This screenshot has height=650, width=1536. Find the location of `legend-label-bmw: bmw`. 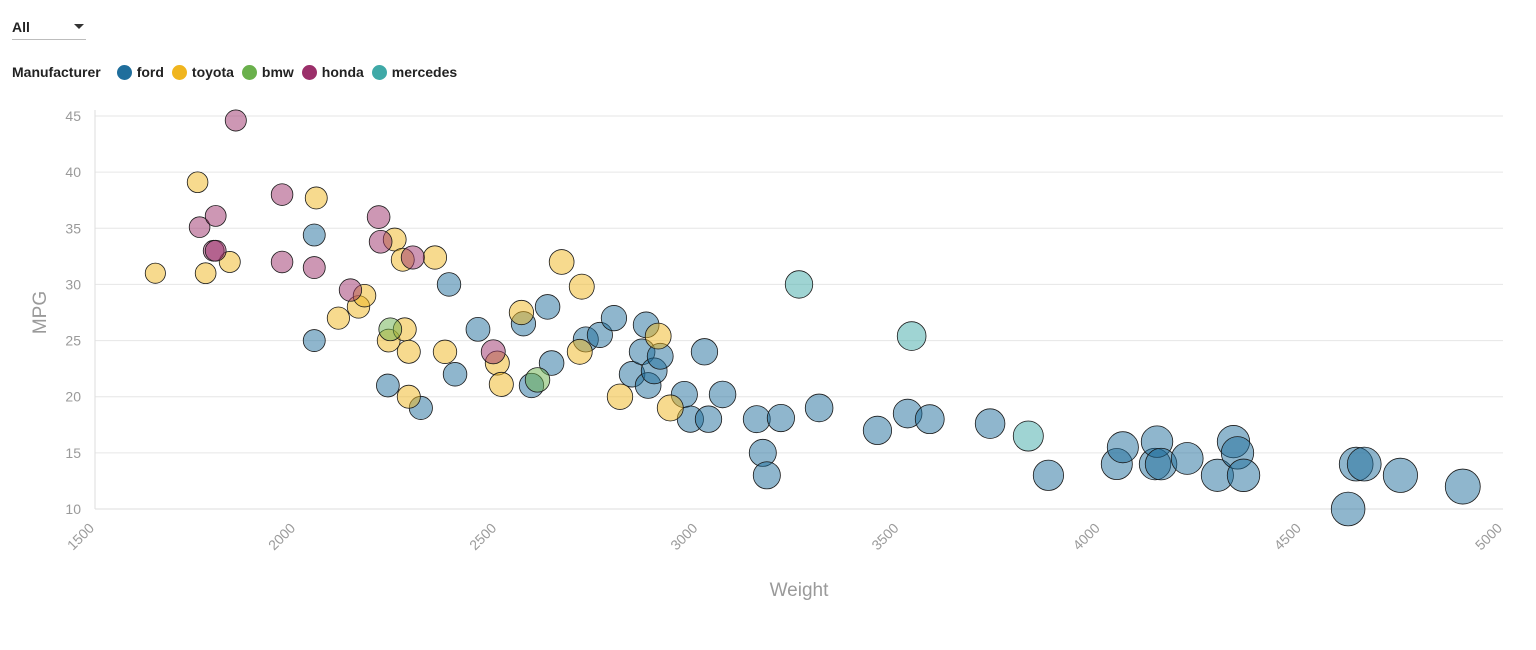

legend-label-bmw: bmw is located at coordinates (277, 72).